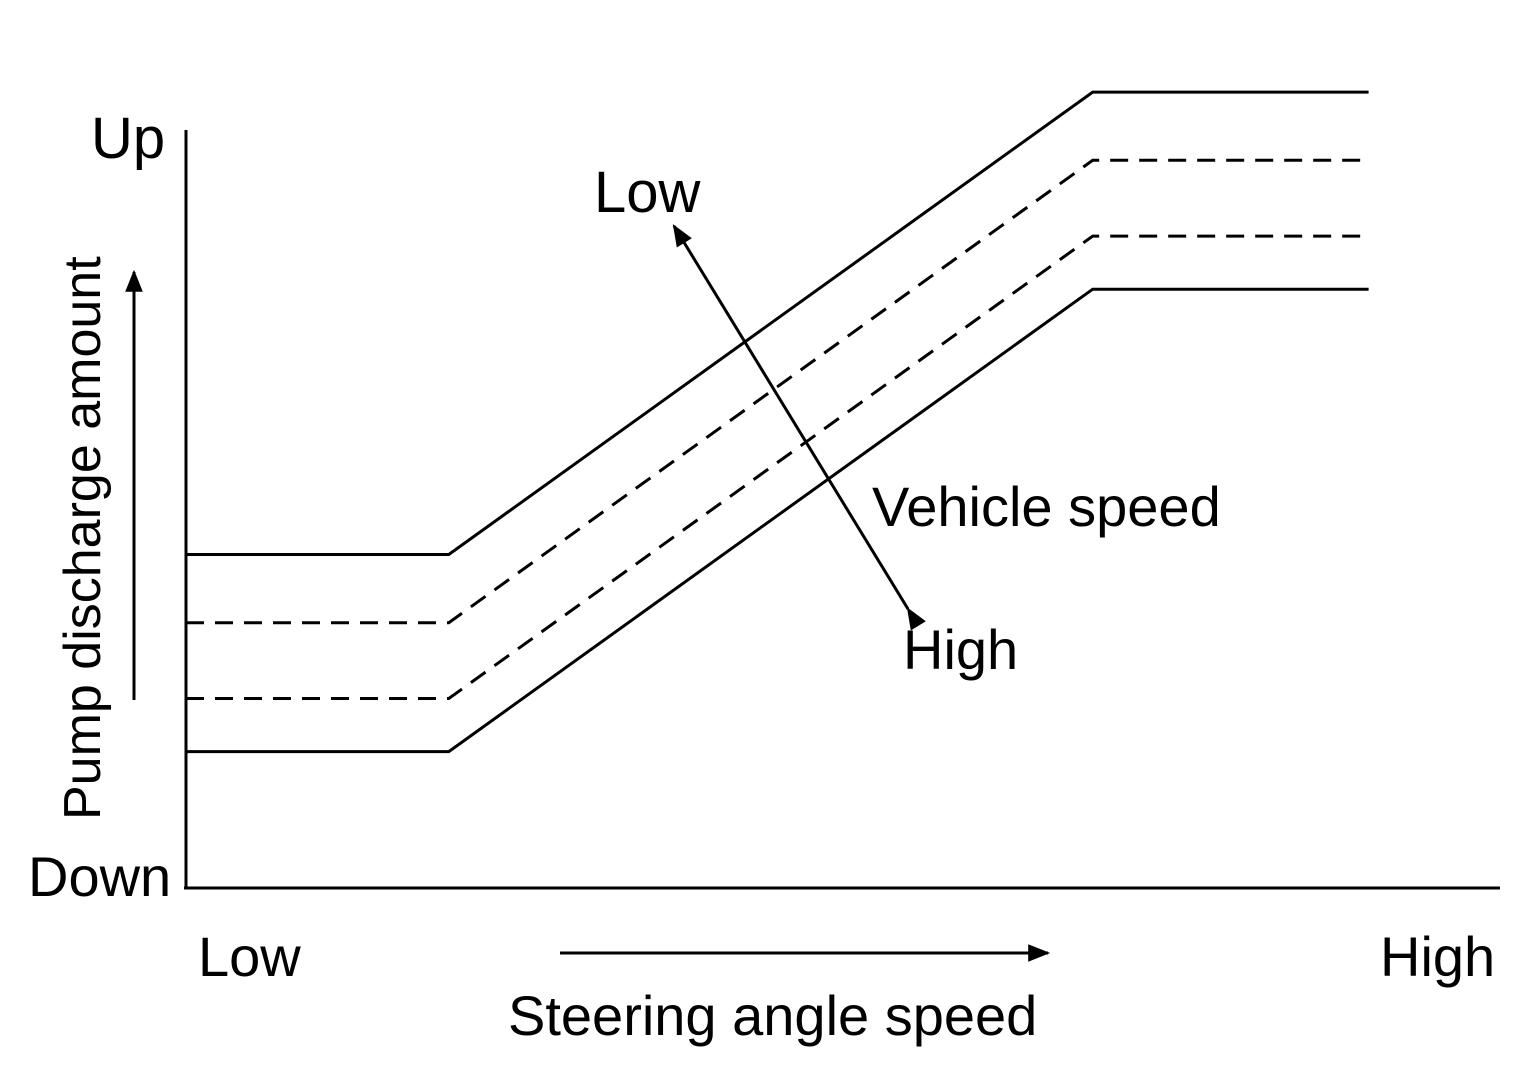  Describe the element at coordinates (83, 538) in the screenshot. I see `y-axis-title: Pump discharge amount` at that location.